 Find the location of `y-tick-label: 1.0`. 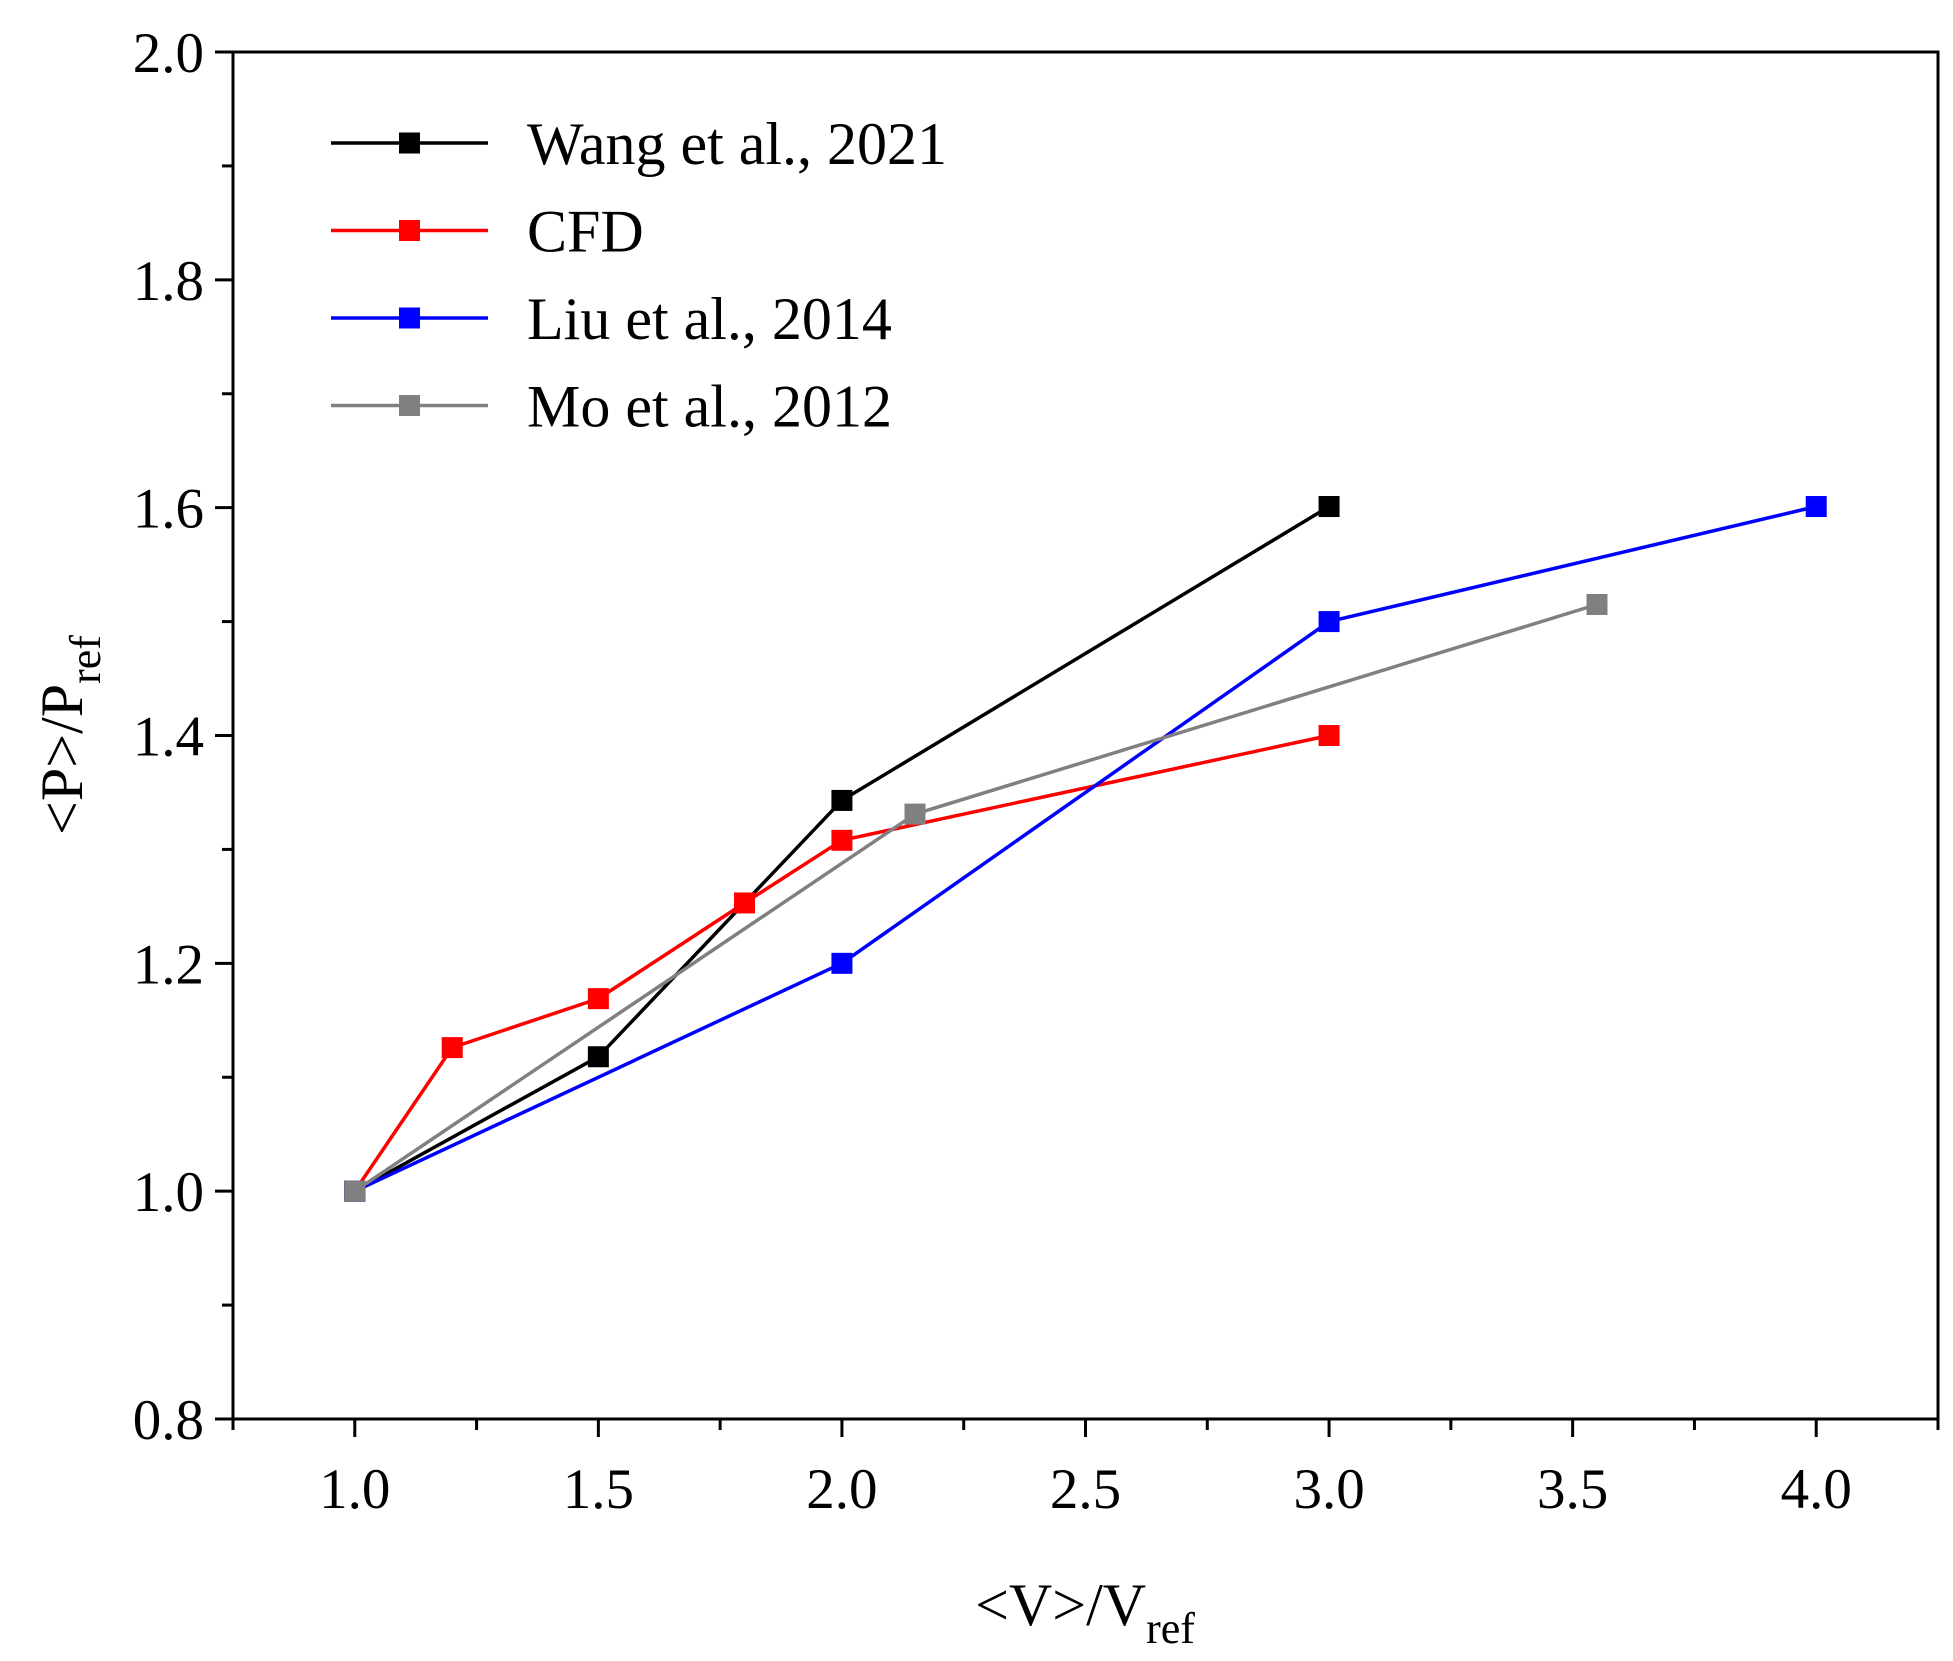

y-tick-label: 1.0 is located at coordinates (168, 1192).